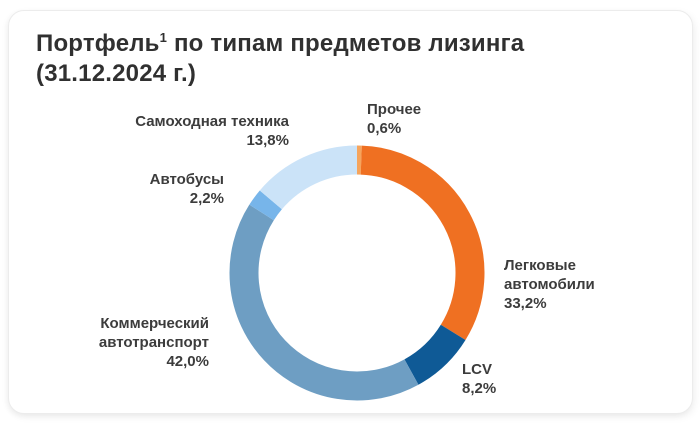 The image size is (700, 426). I want to click on segment-label-text: Самоходная техника, so click(212, 121).